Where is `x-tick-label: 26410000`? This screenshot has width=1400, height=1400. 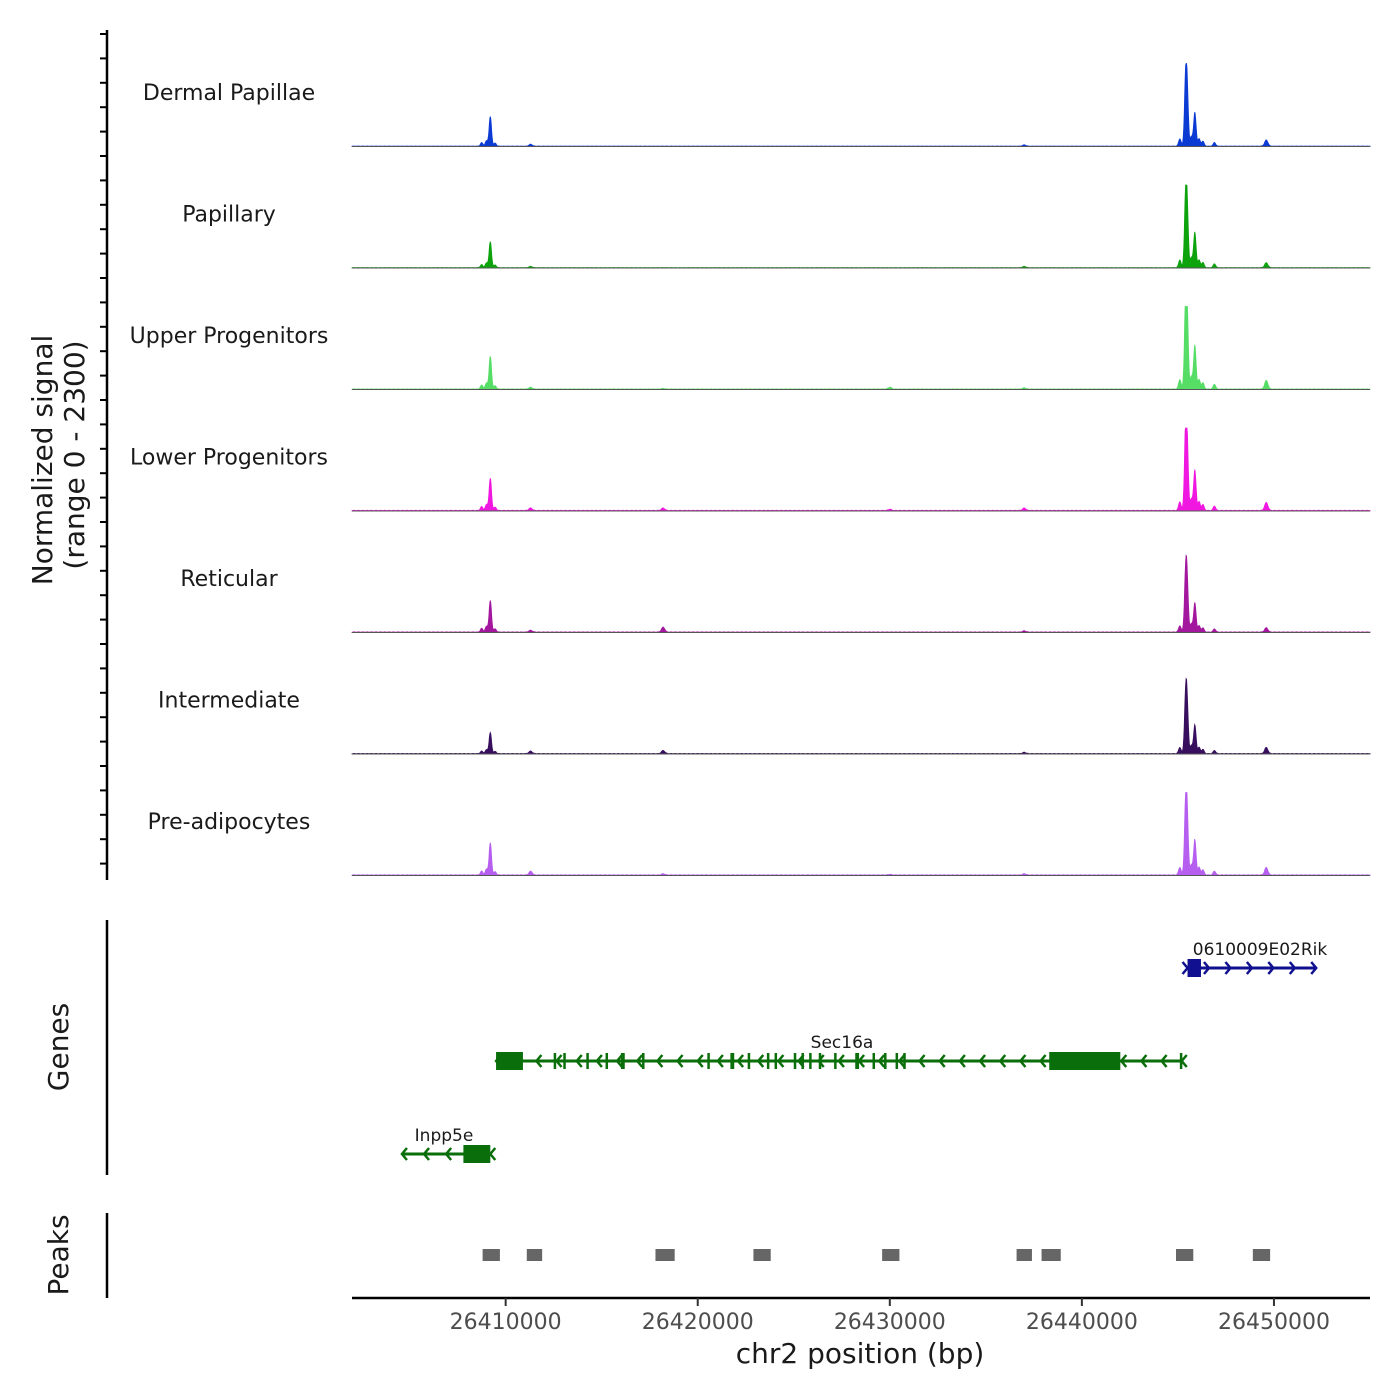
x-tick-label: 26410000 is located at coordinates (506, 1322).